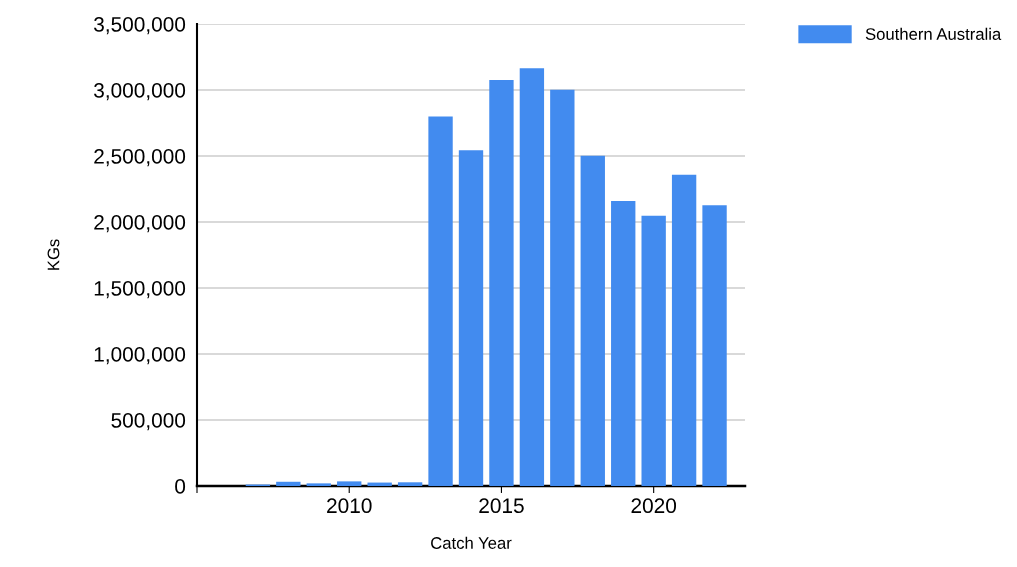  What do you see at coordinates (140, 224) in the screenshot?
I see `y-tick-label: 2,000,000` at bounding box center [140, 224].